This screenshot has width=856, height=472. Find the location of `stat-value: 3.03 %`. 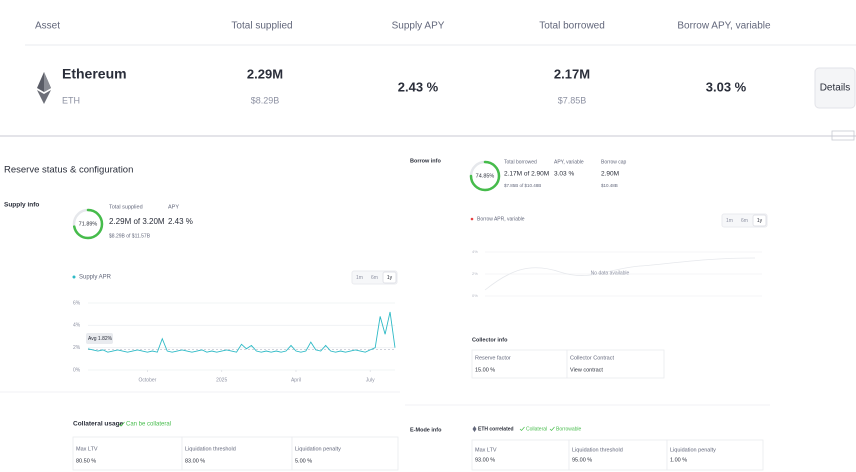

stat-value: 3.03 % is located at coordinates (564, 174).